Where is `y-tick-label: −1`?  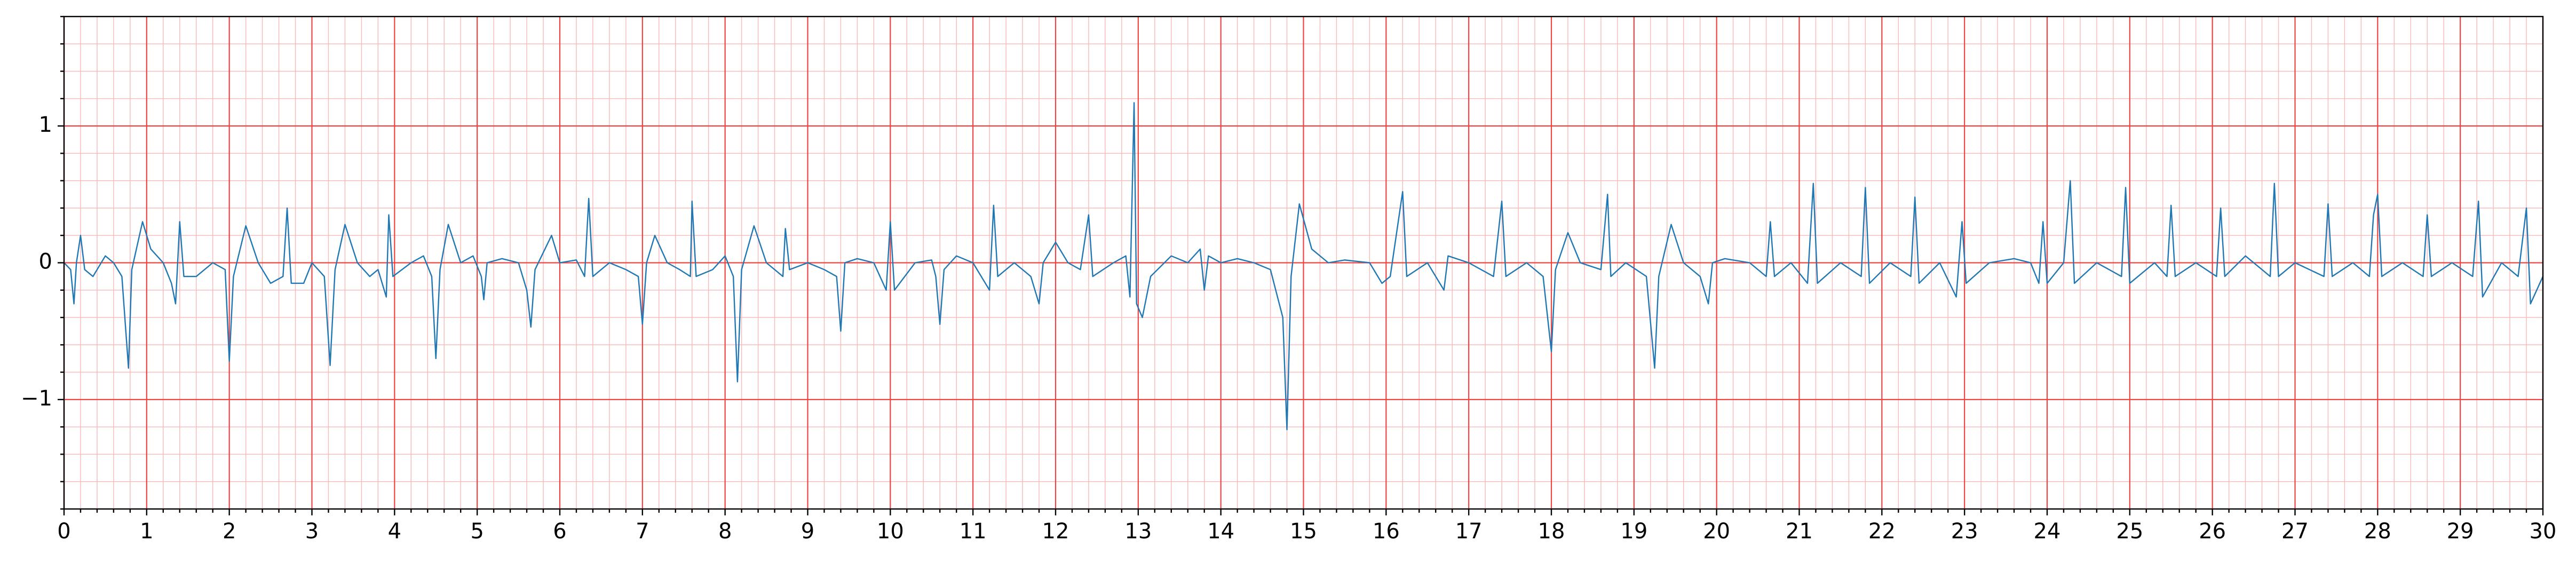
y-tick-label: −1 is located at coordinates (37, 399).